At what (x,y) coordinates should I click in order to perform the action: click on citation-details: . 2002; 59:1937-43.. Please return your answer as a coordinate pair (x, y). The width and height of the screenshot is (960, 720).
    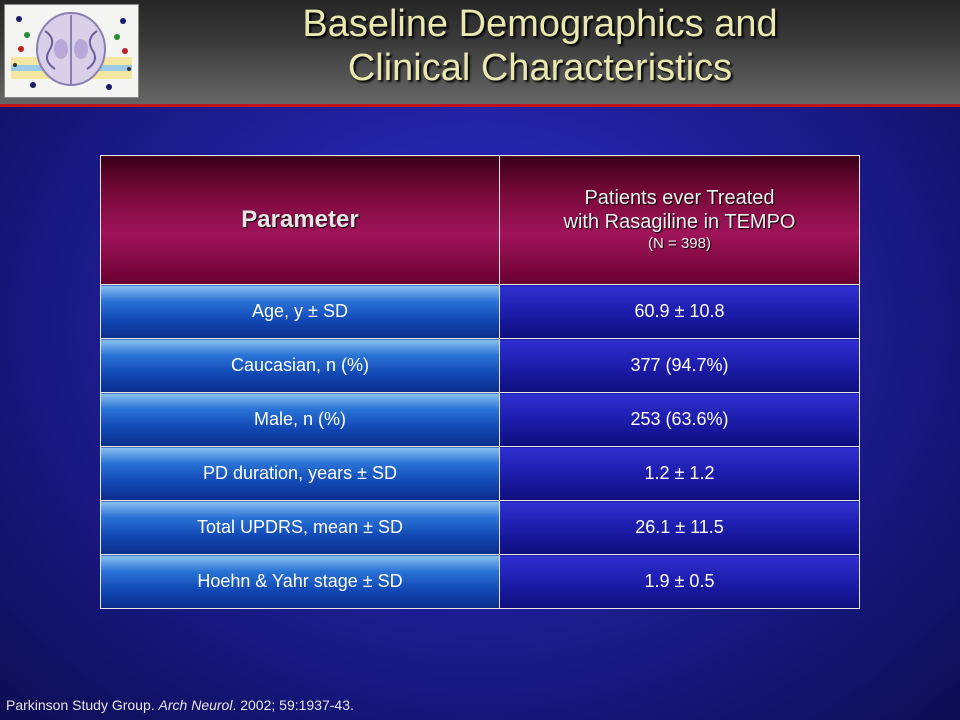
    Looking at the image, I should click on (293, 705).